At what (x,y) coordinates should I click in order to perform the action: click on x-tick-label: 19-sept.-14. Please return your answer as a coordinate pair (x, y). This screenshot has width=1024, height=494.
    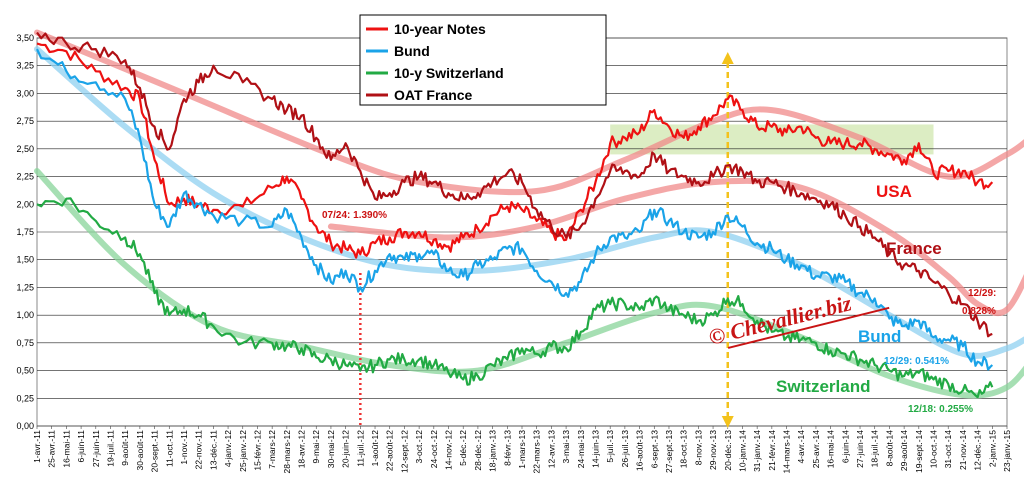
    Looking at the image, I should click on (919, 451).